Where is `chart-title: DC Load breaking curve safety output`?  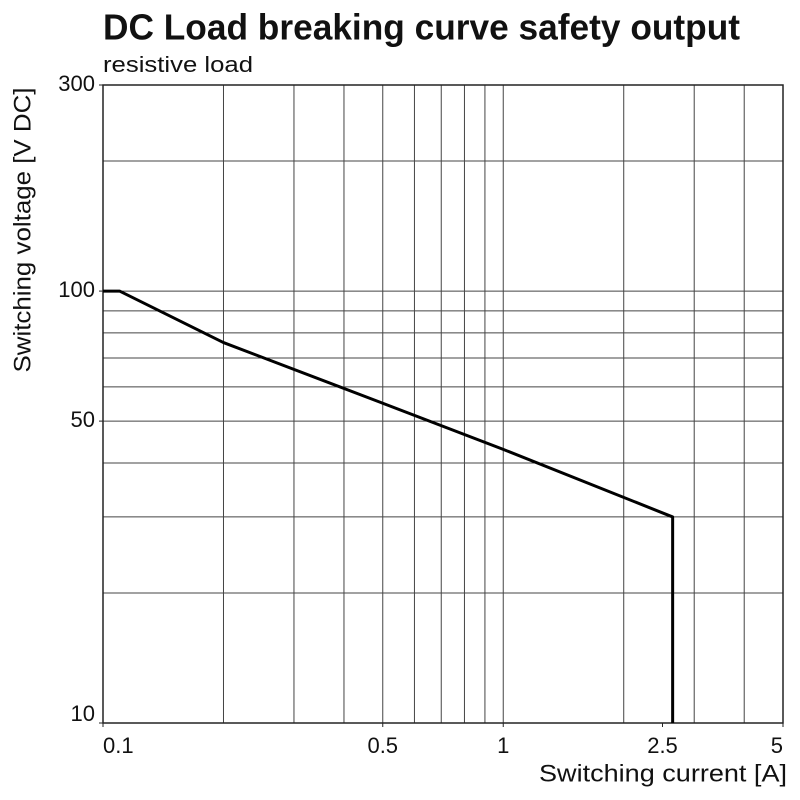 chart-title: DC Load breaking curve safety output is located at coordinates (421, 27).